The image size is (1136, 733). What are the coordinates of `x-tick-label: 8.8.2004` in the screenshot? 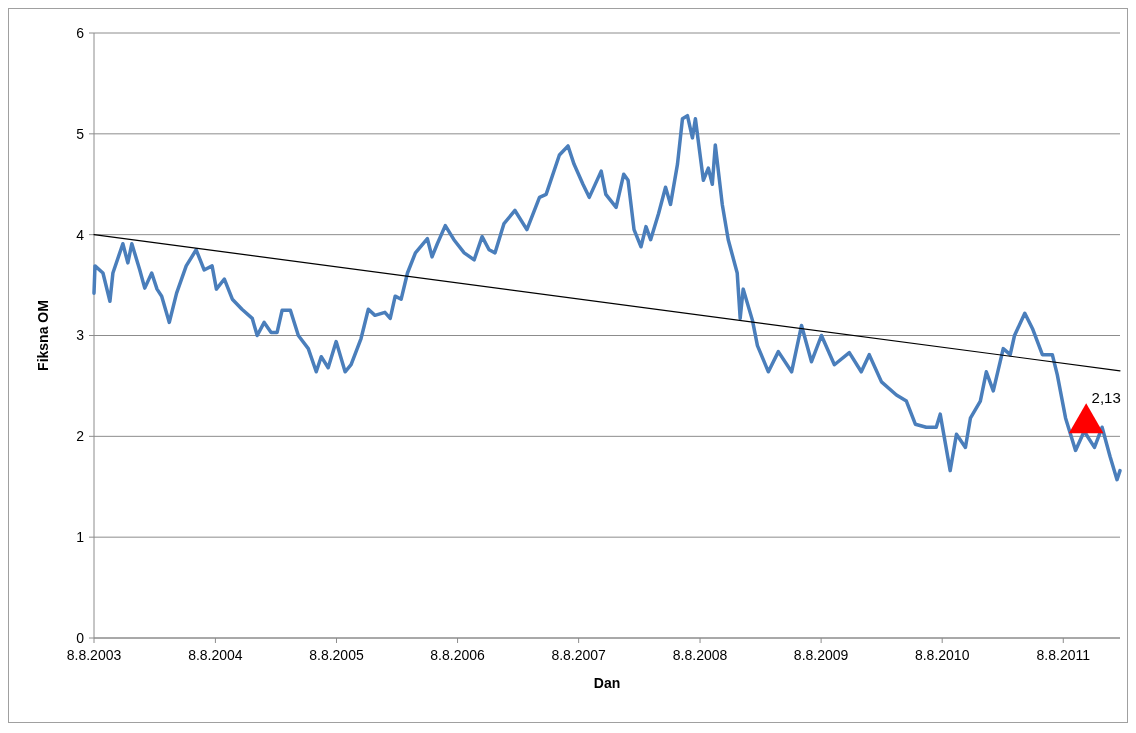 It's located at (215, 655).